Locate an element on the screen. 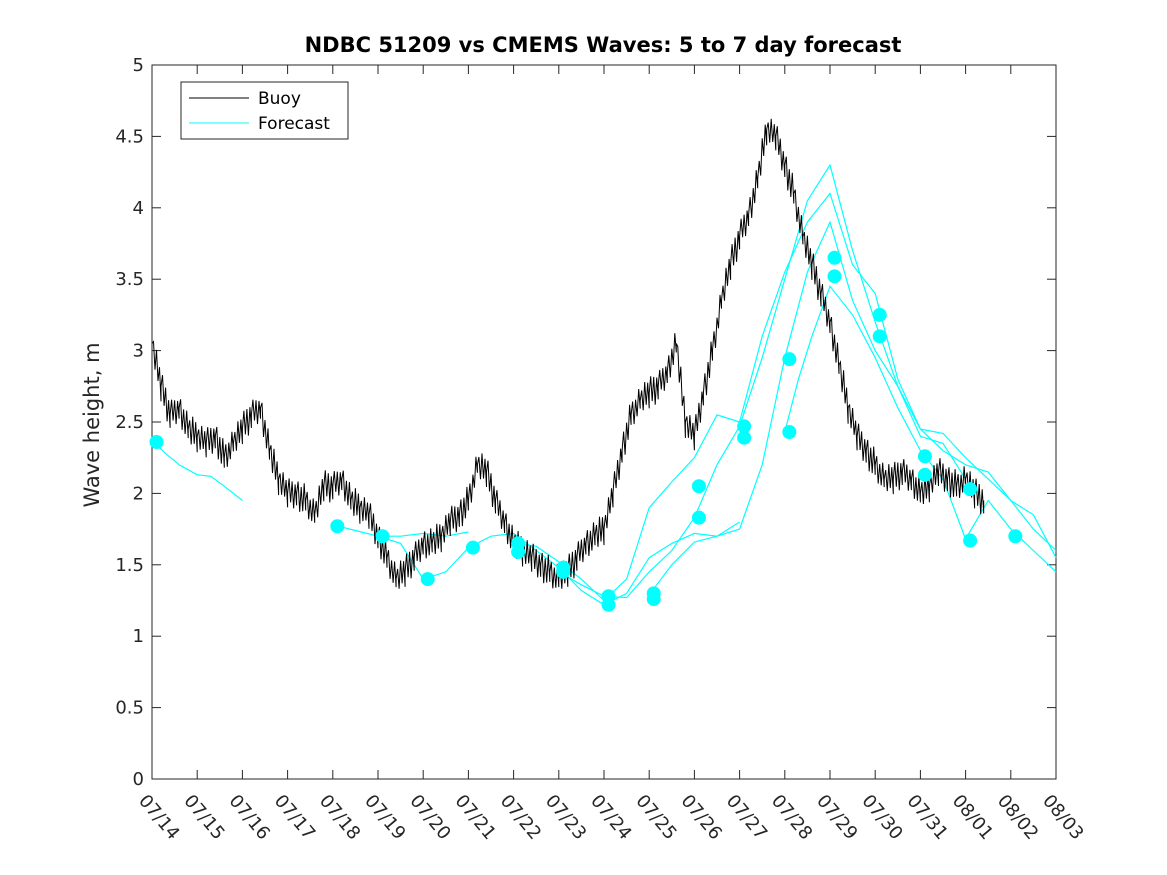 This screenshot has height=875, width=1167. x-tick-label: 07/30 is located at coordinates (881, 817).